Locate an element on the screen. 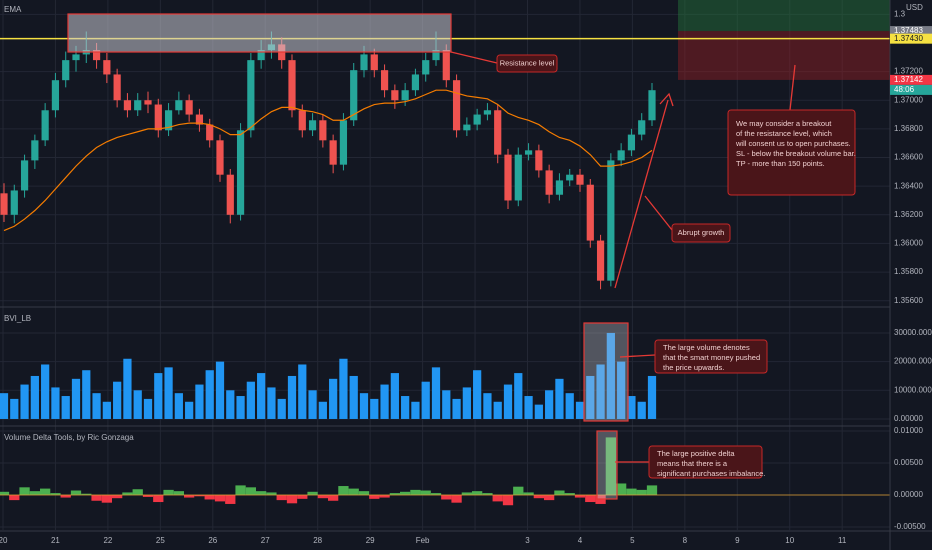 The width and height of the screenshot is (932, 550). annotation-text: means that there is a is located at coordinates (692, 463).